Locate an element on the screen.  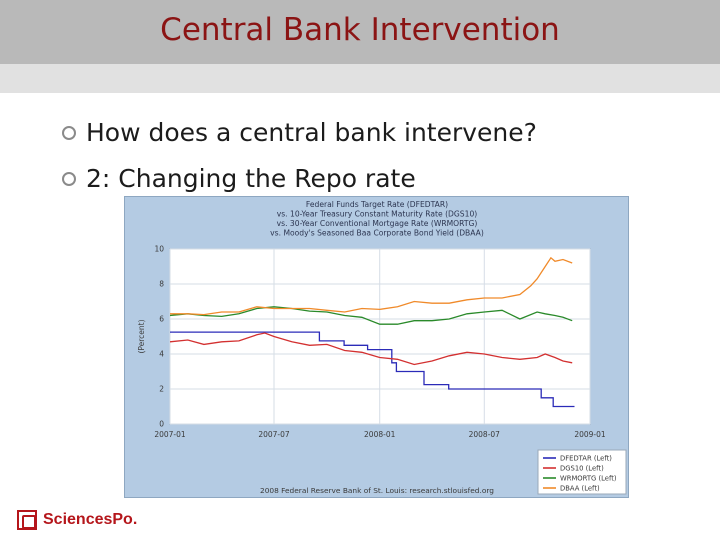
y-tick-label: 0 is located at coordinates (161, 424).